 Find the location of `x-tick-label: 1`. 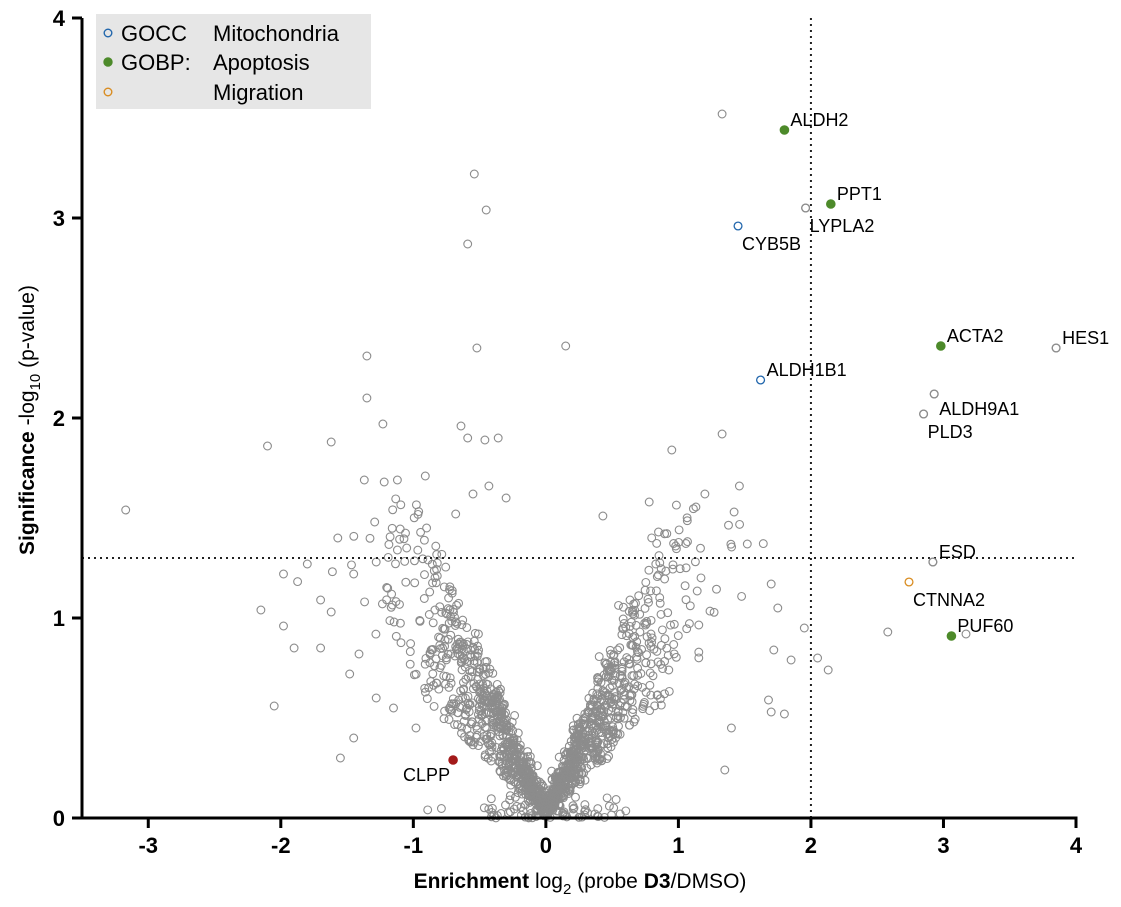

x-tick-label: 1 is located at coordinates (678, 845).